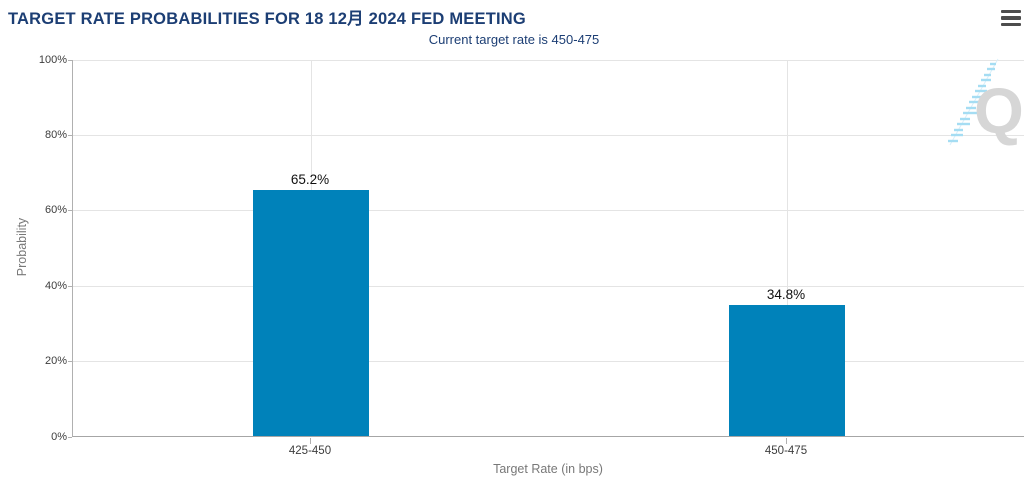  What do you see at coordinates (310, 451) in the screenshot?
I see `x-tick-label: 425-450` at bounding box center [310, 451].